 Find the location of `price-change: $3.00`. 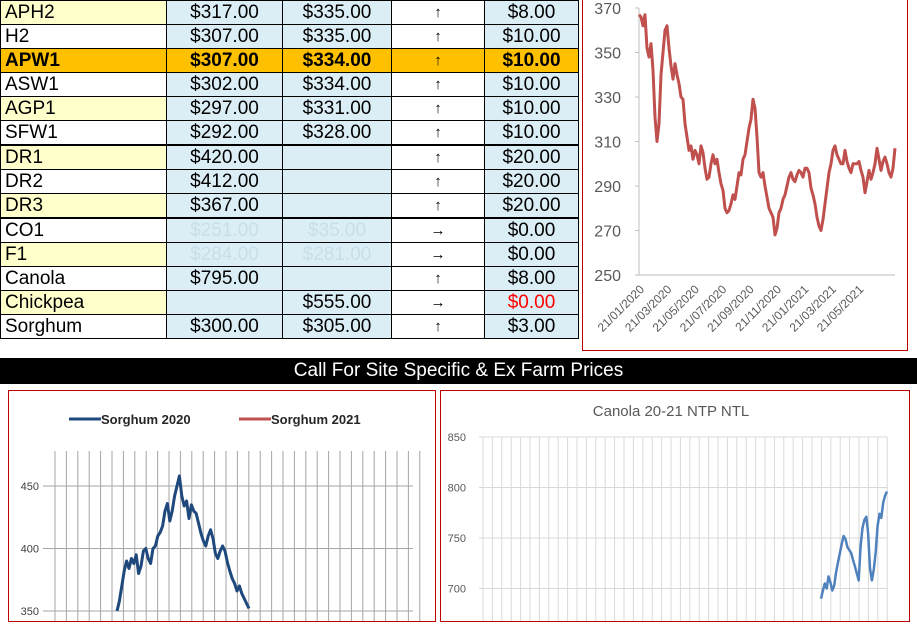

price-change: $3.00 is located at coordinates (531, 326).